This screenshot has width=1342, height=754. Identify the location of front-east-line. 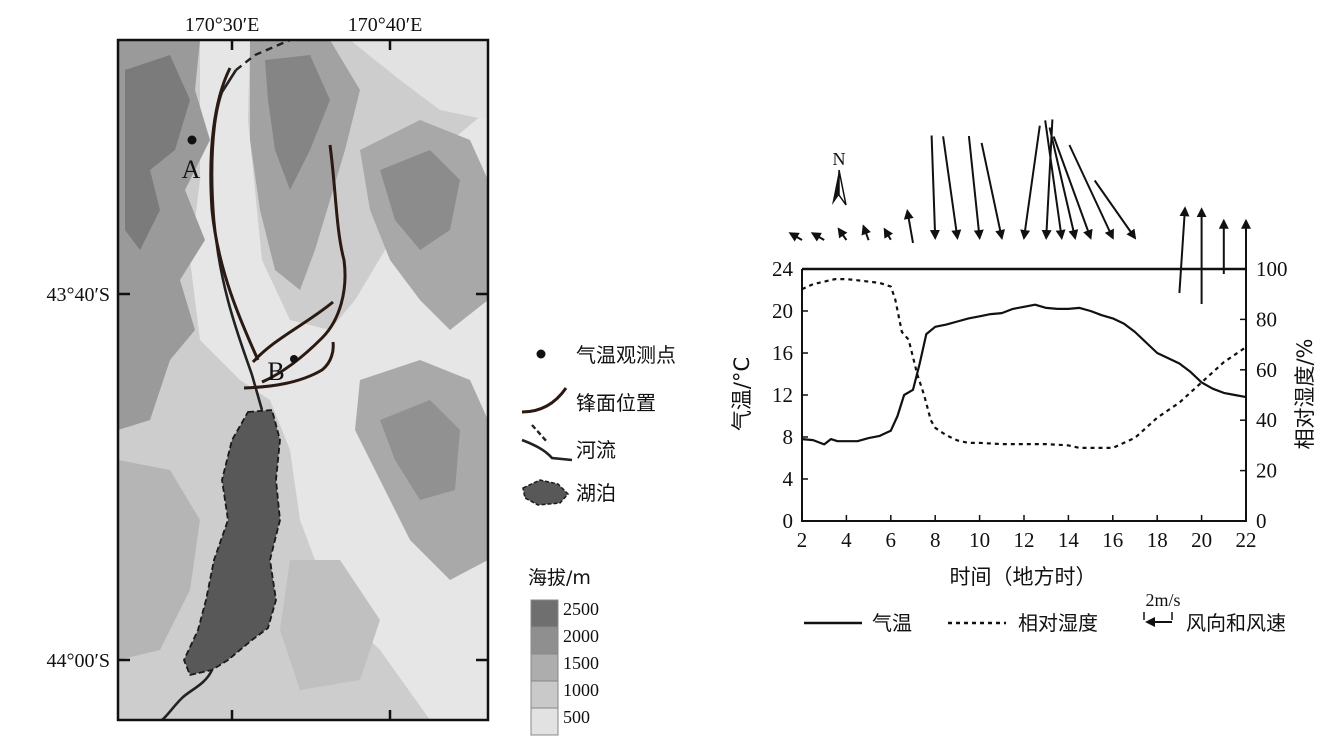
(304, 264).